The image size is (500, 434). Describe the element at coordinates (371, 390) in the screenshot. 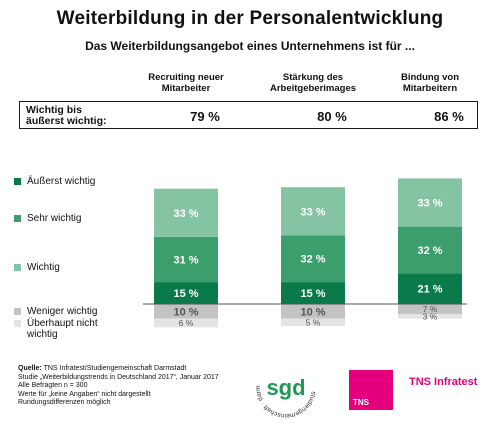

I see `tns-logo: TNS` at that location.